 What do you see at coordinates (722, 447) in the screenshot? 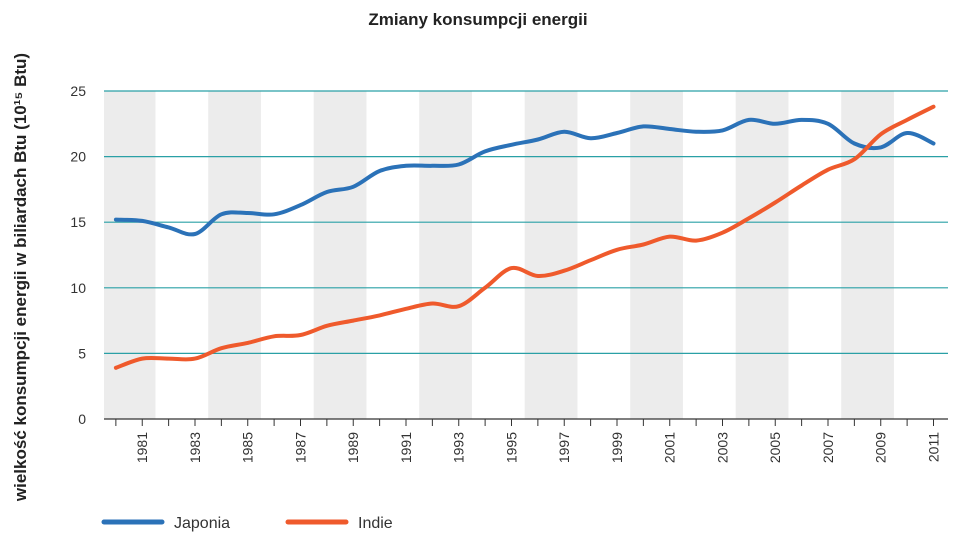
I see `x-tick-label: 2003` at bounding box center [722, 447].